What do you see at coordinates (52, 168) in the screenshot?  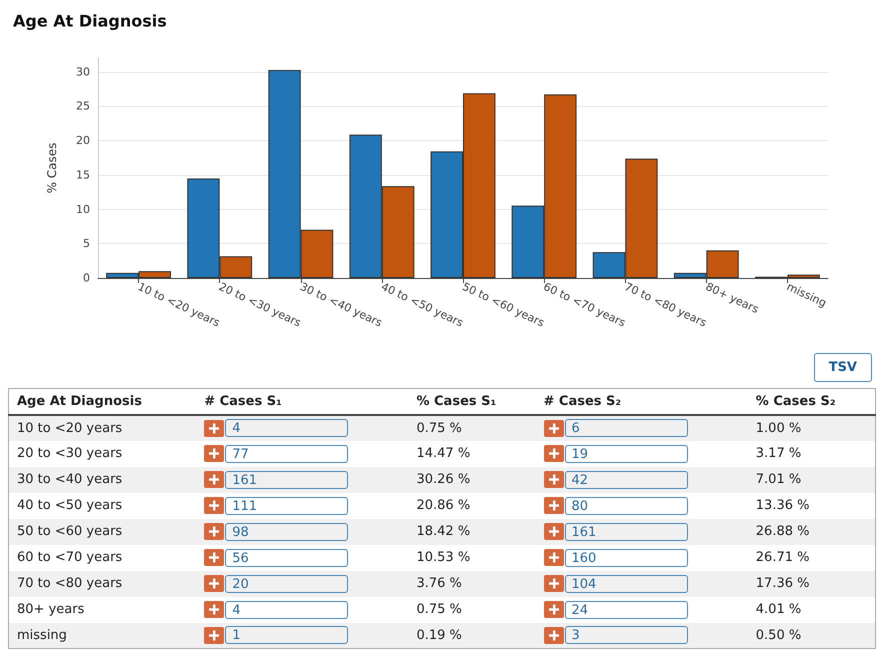 I see `y-axis-title: % Cases` at bounding box center [52, 168].